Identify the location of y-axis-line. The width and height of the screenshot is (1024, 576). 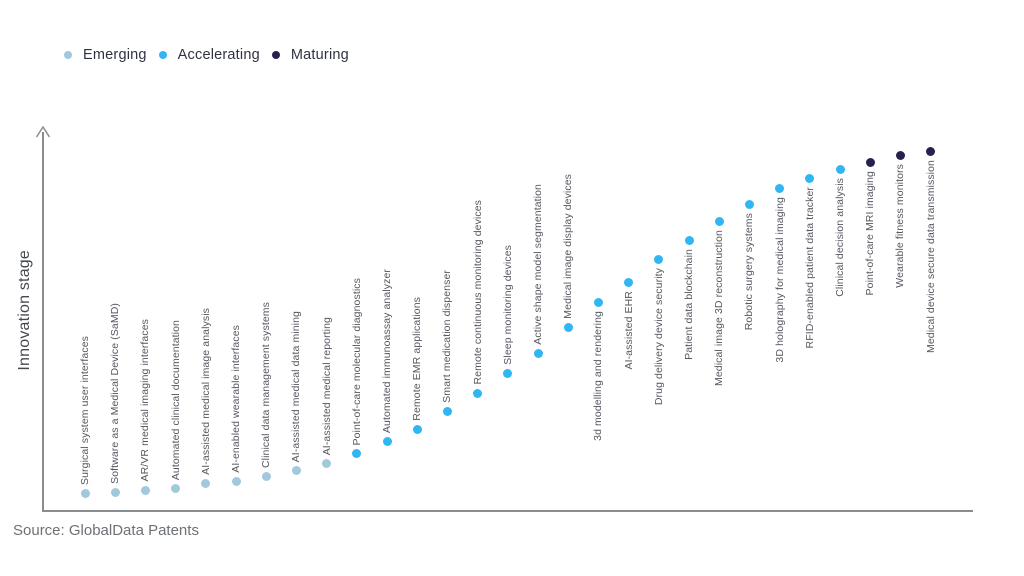
(43, 321).